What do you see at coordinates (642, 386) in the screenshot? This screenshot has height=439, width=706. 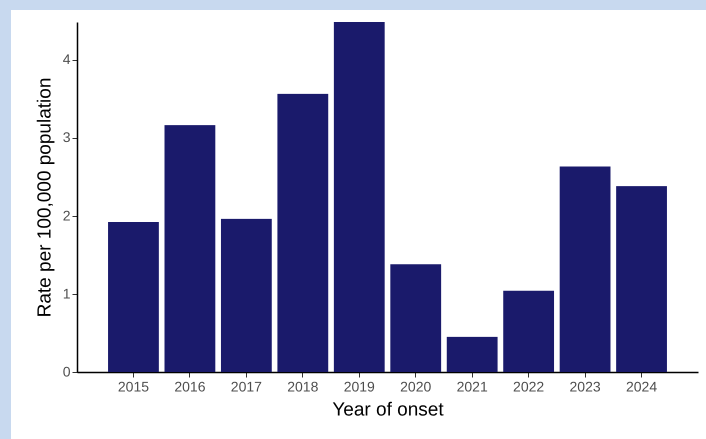 I see `x-tick-label: 2024` at bounding box center [642, 386].